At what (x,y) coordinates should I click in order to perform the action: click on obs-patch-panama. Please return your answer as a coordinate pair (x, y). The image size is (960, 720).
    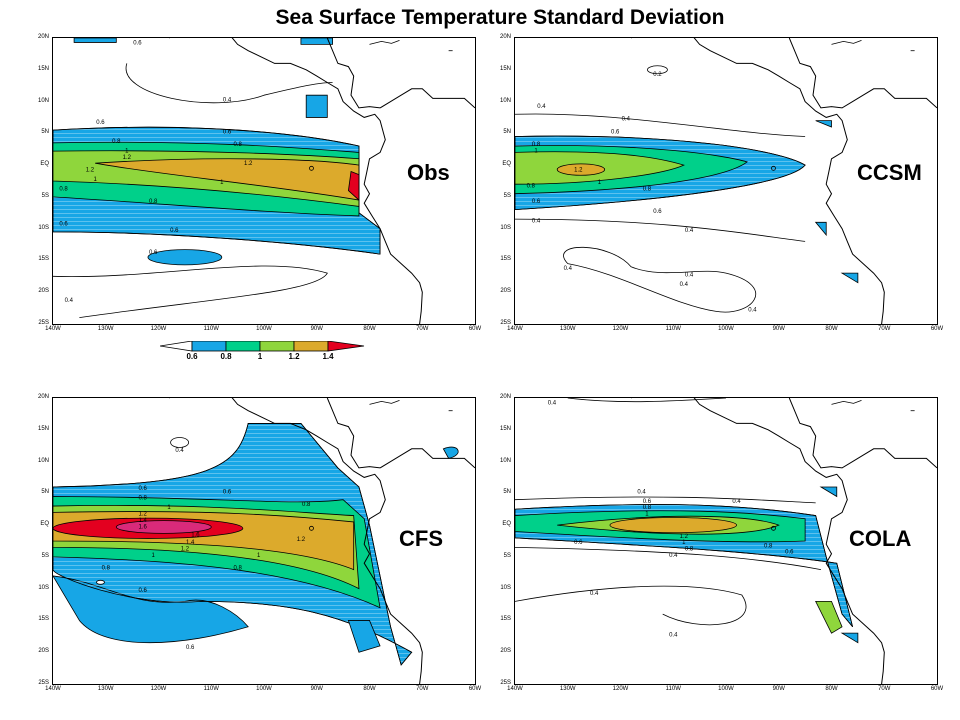
    Looking at the image, I should click on (316, 106).